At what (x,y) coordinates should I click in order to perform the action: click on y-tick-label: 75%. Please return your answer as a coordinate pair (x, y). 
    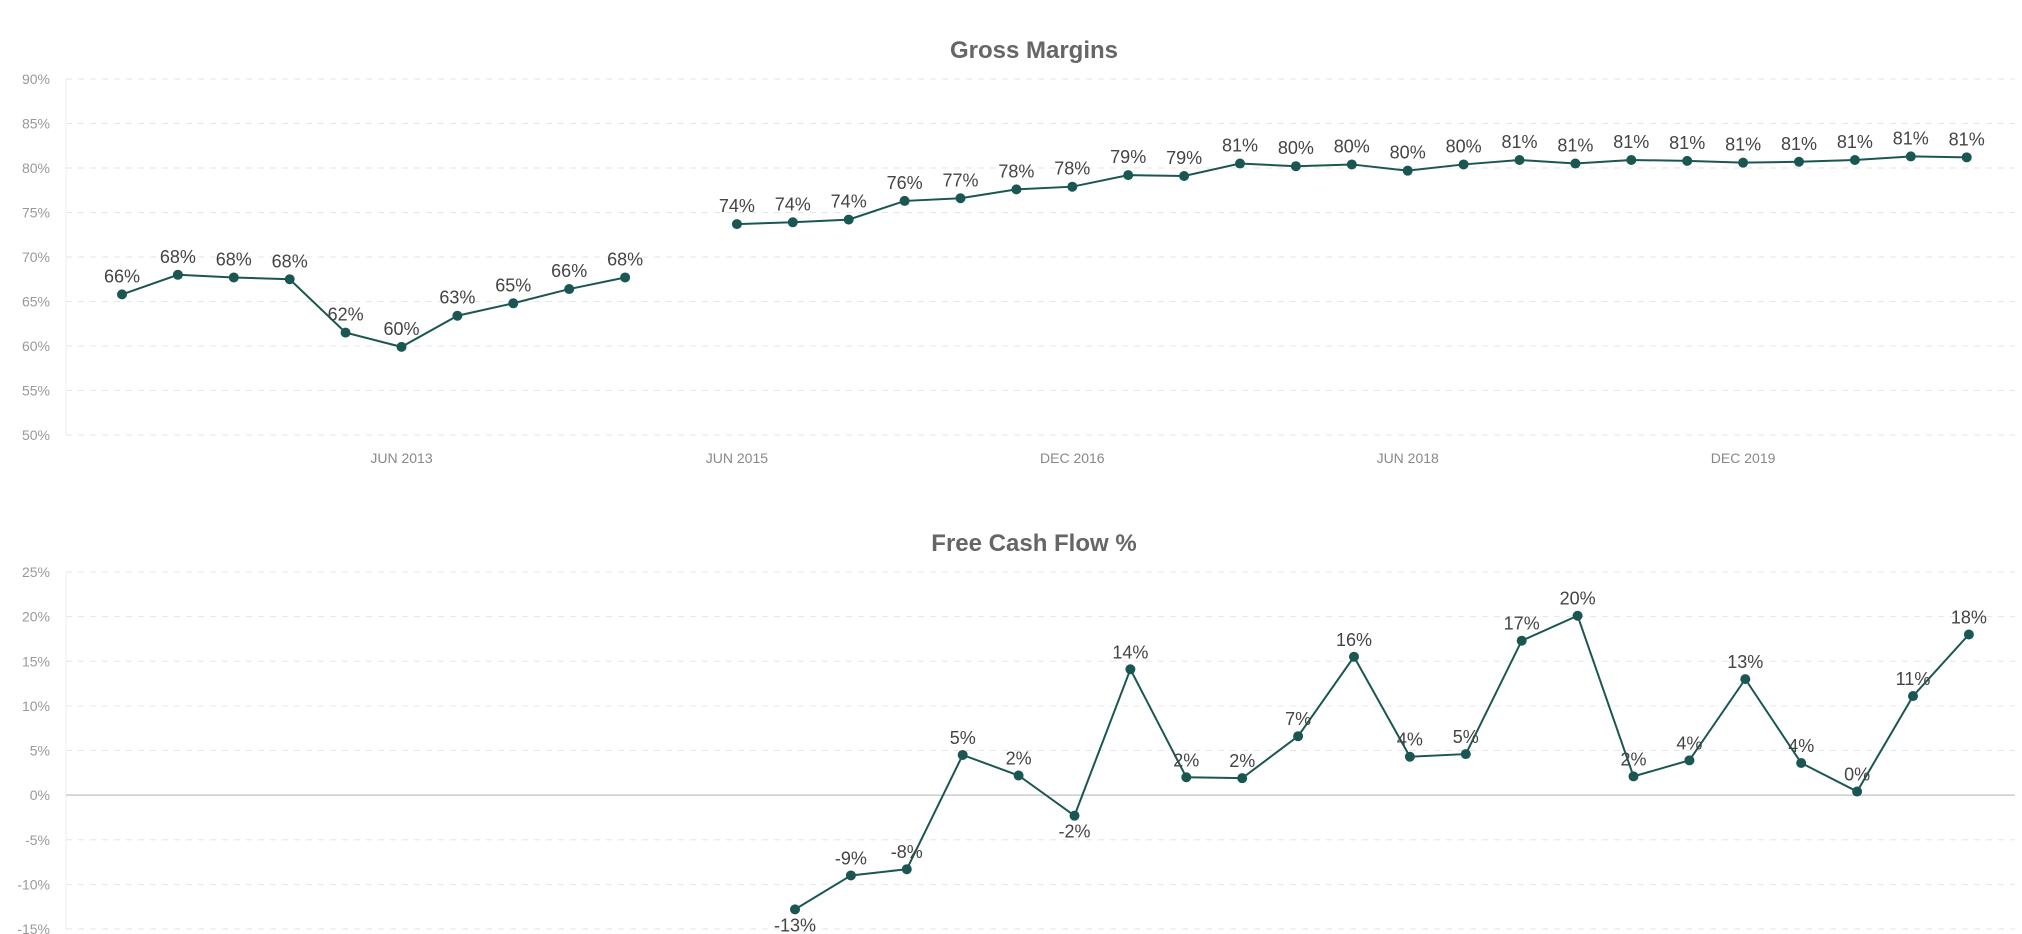
    Looking at the image, I should click on (36, 213).